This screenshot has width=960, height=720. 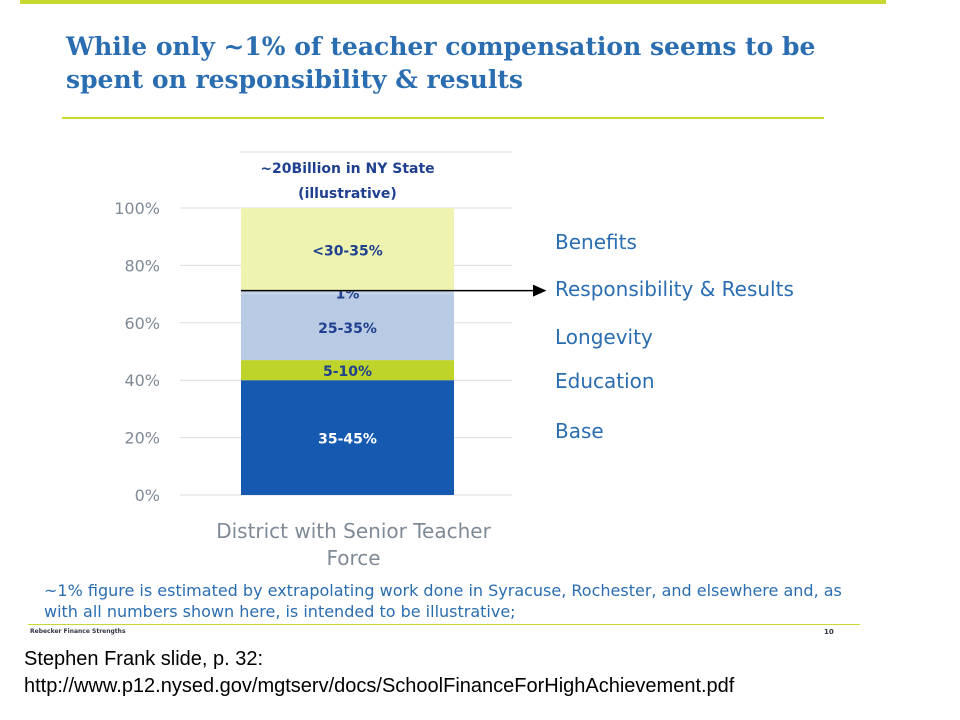 I want to click on footer-brand: Rebecker Finance Strengths, so click(x=78, y=631).